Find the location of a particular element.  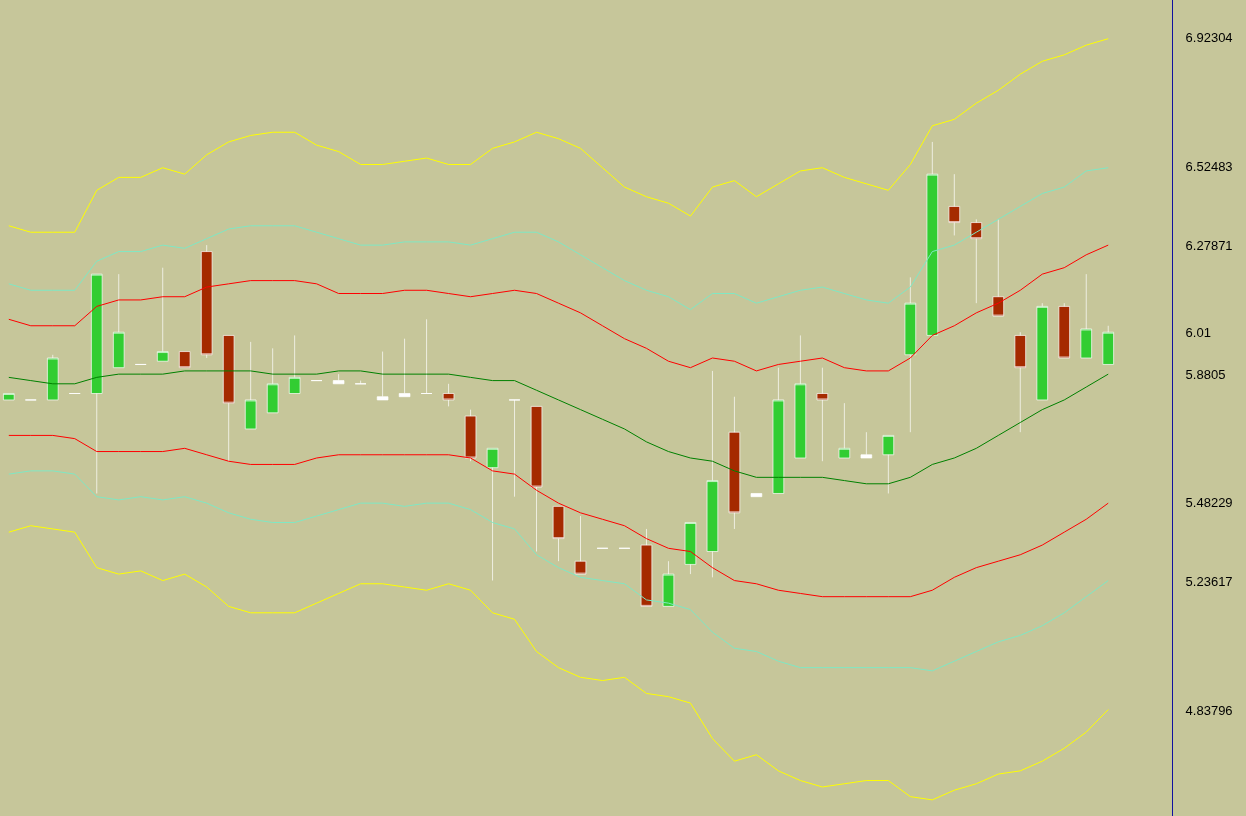

y-tick-label: 6.52483 is located at coordinates (1209, 166).